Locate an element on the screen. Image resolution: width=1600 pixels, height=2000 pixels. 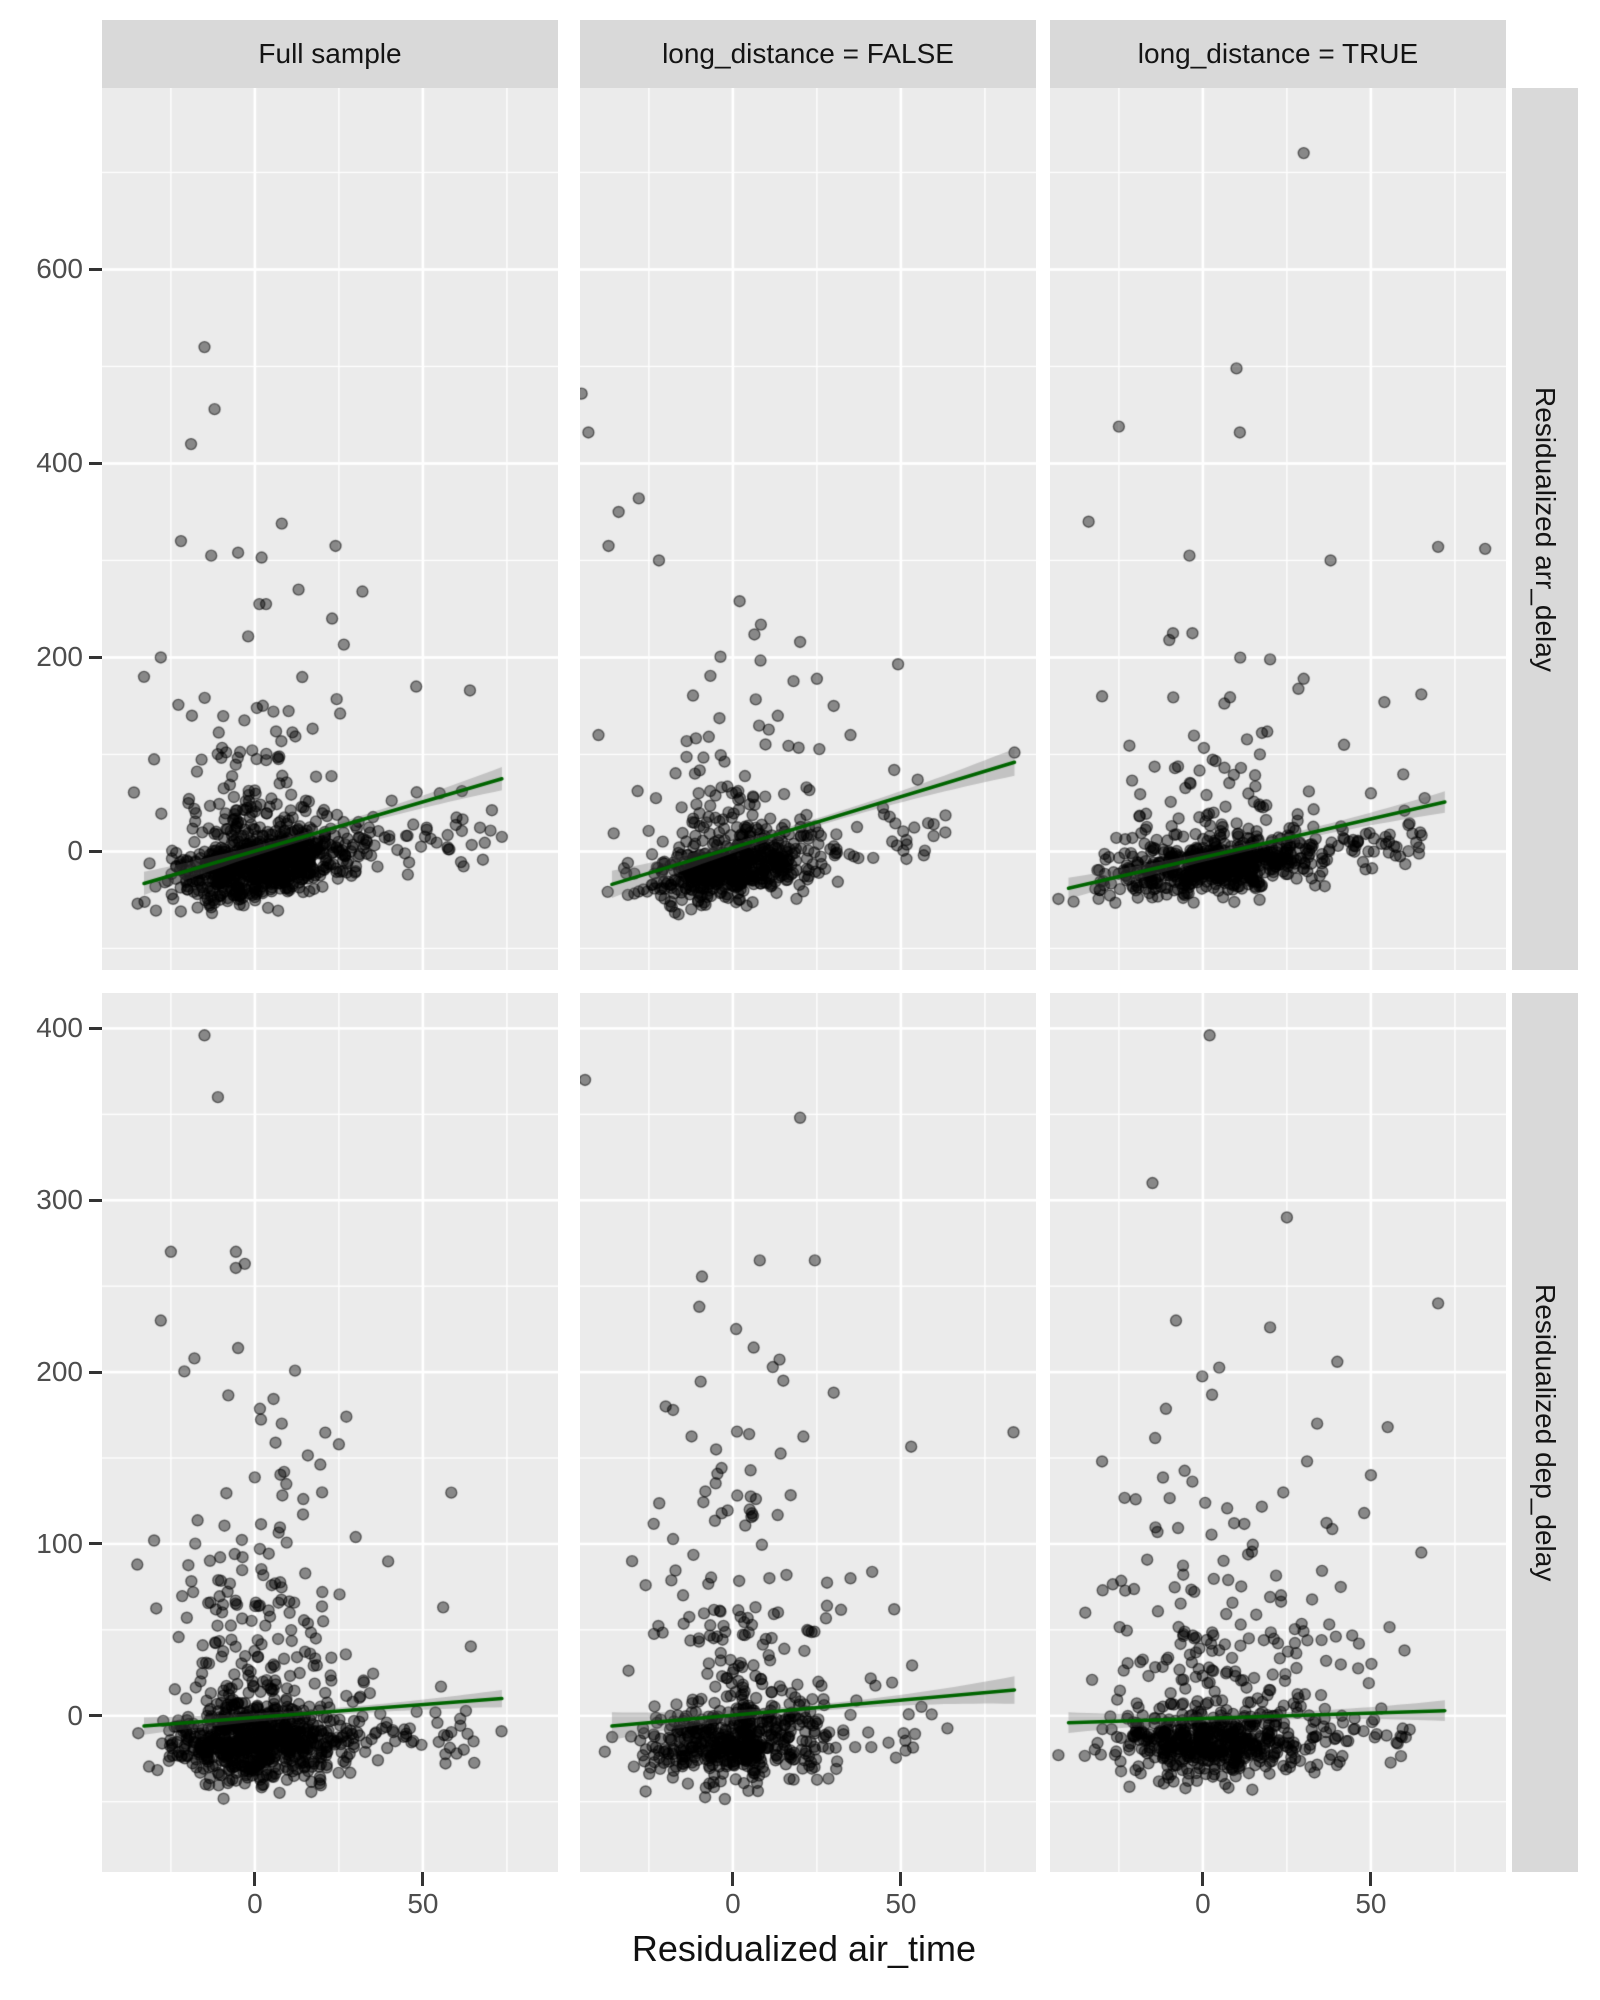
y-tick-label: 100 is located at coordinates (59, 1543).